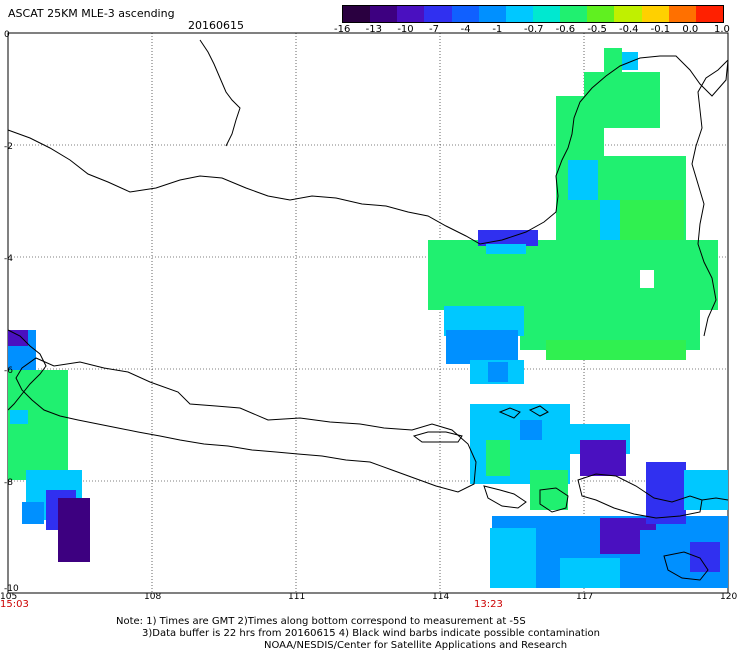 The width and height of the screenshot is (740, 652). Describe the element at coordinates (405, 29) in the screenshot. I see `colorbar-label: -10` at that location.